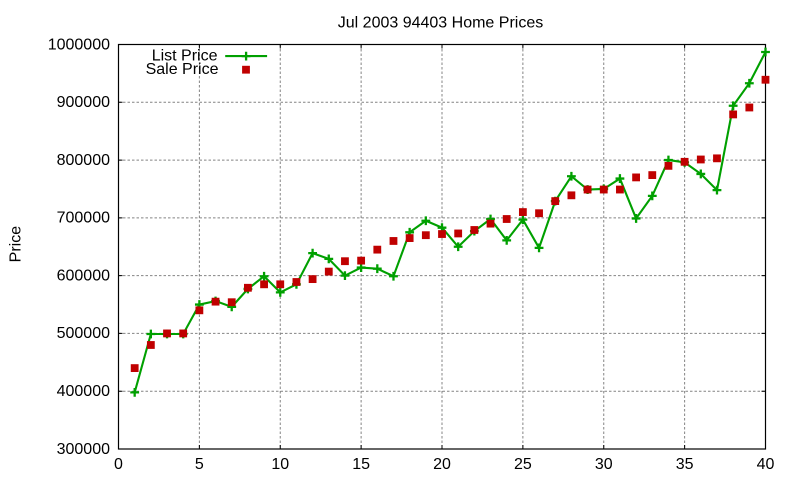 Image resolution: width=800 pixels, height=480 pixels. I want to click on svg-text: 900000, so click(83, 102).